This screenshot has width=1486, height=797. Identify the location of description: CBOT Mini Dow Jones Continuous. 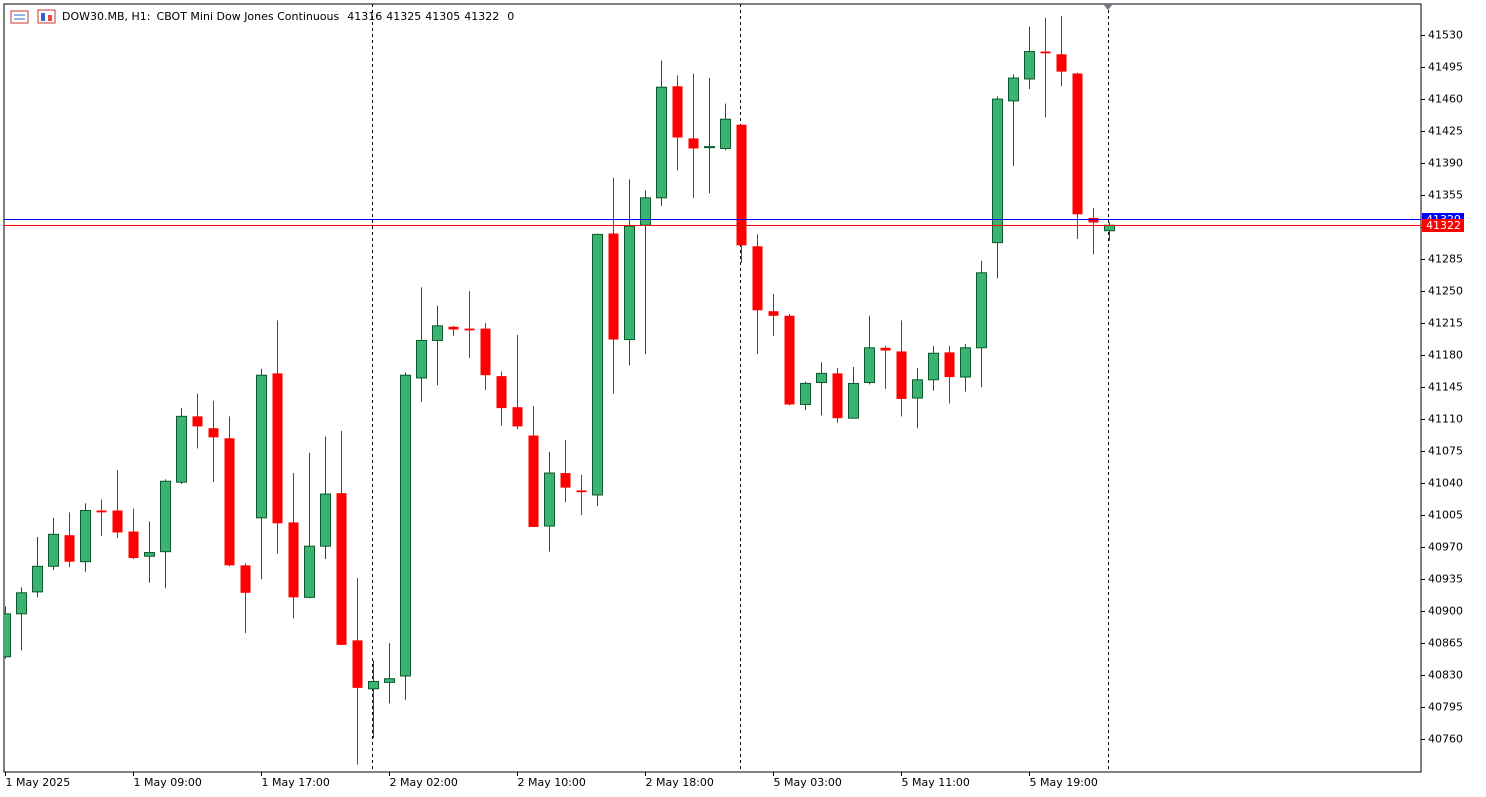
(248, 16).